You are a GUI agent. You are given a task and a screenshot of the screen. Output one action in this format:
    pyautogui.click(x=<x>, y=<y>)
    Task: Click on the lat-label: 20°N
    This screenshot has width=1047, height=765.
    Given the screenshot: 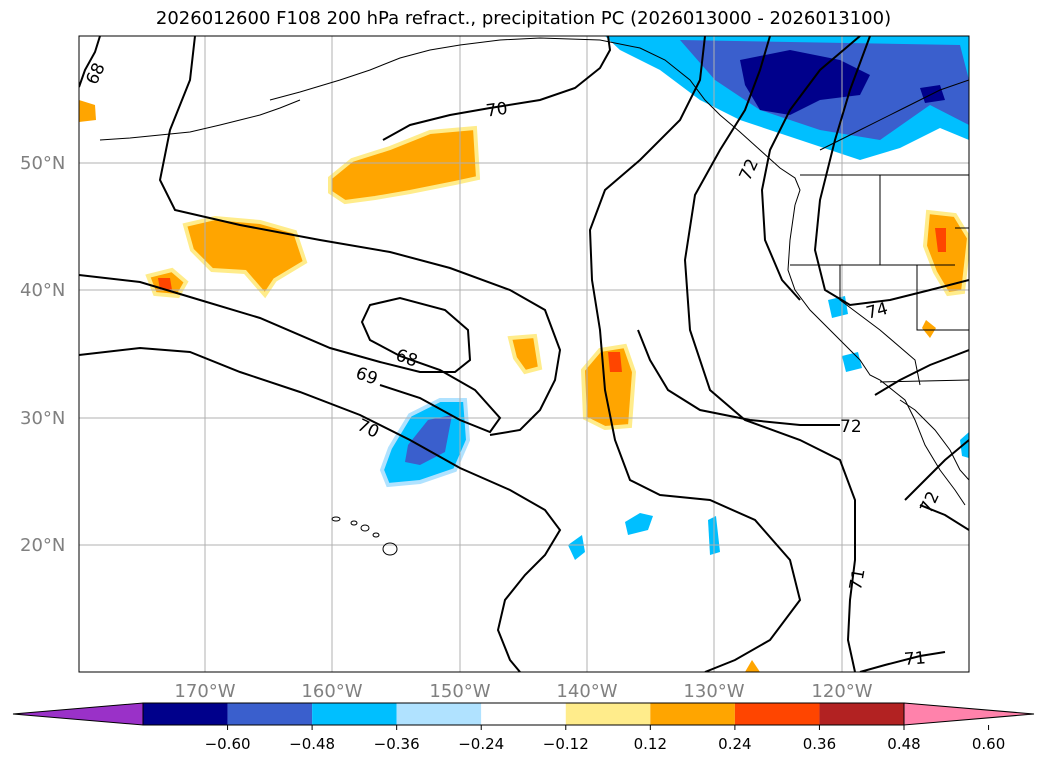 What is the action you would take?
    pyautogui.click(x=42, y=545)
    